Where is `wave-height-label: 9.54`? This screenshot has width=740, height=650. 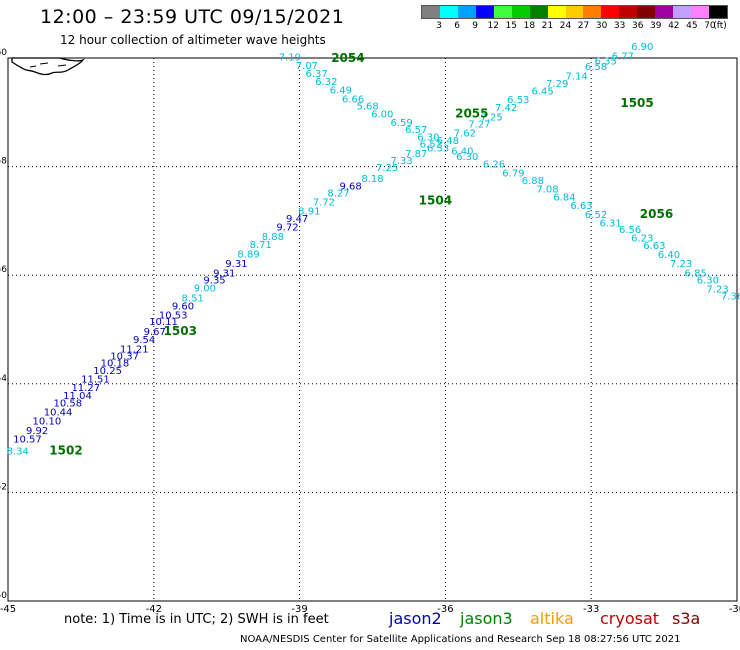 wave-height-label: 9.54 is located at coordinates (144, 340).